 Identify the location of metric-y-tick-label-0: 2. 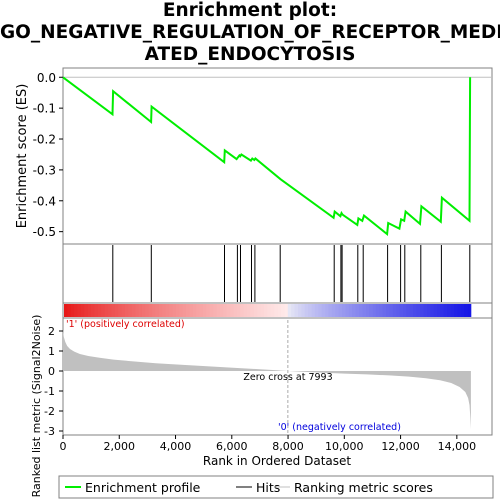
(51, 331).